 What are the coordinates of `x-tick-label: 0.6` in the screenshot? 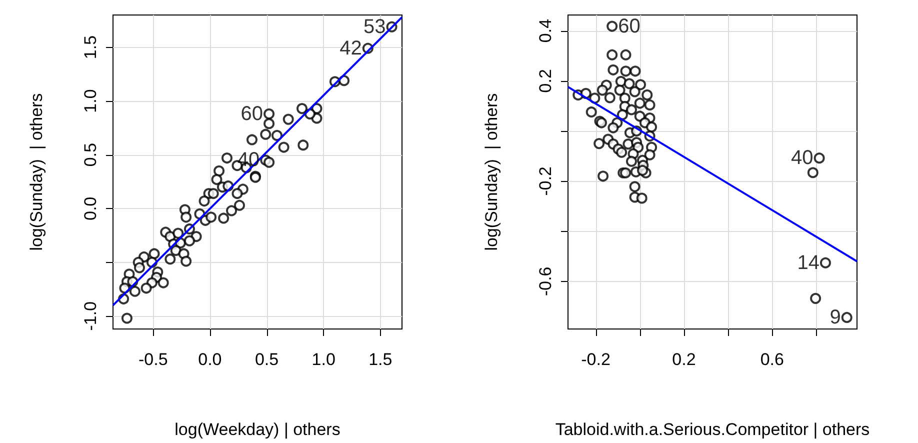 It's located at (772, 359).